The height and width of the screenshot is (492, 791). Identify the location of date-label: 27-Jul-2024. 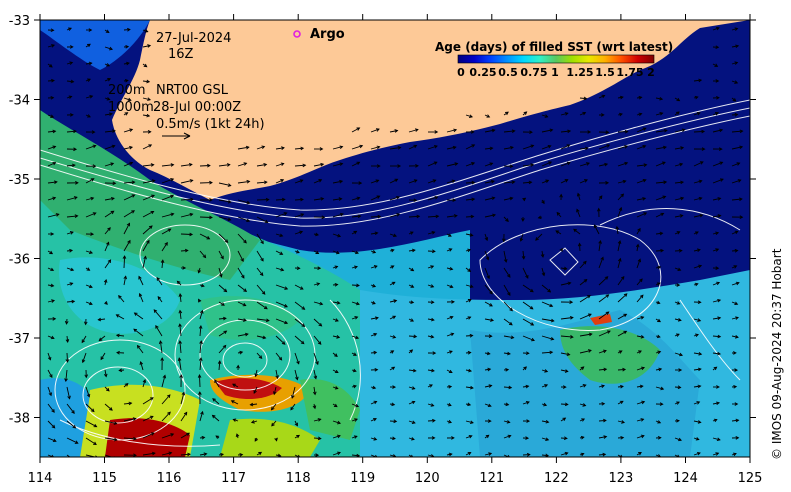
(193, 38).